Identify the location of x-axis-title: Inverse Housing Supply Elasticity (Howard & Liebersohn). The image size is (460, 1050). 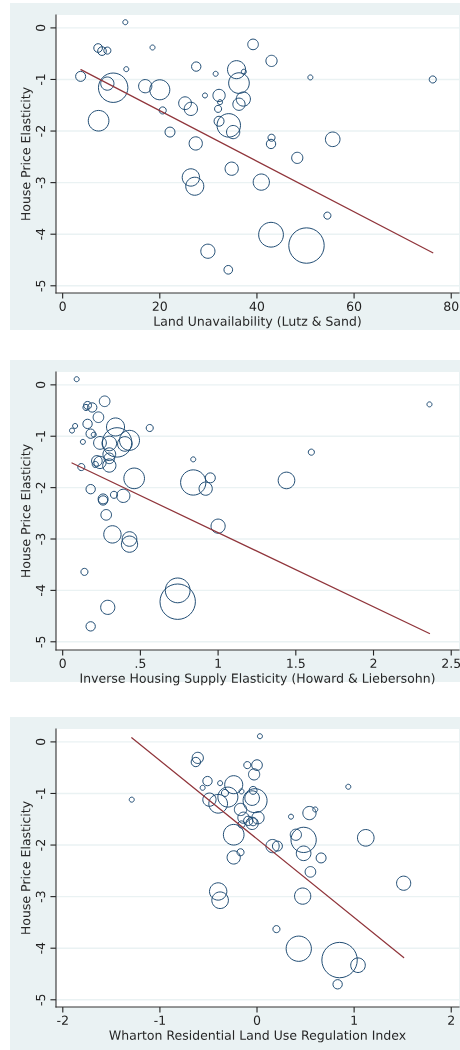
(257, 679).